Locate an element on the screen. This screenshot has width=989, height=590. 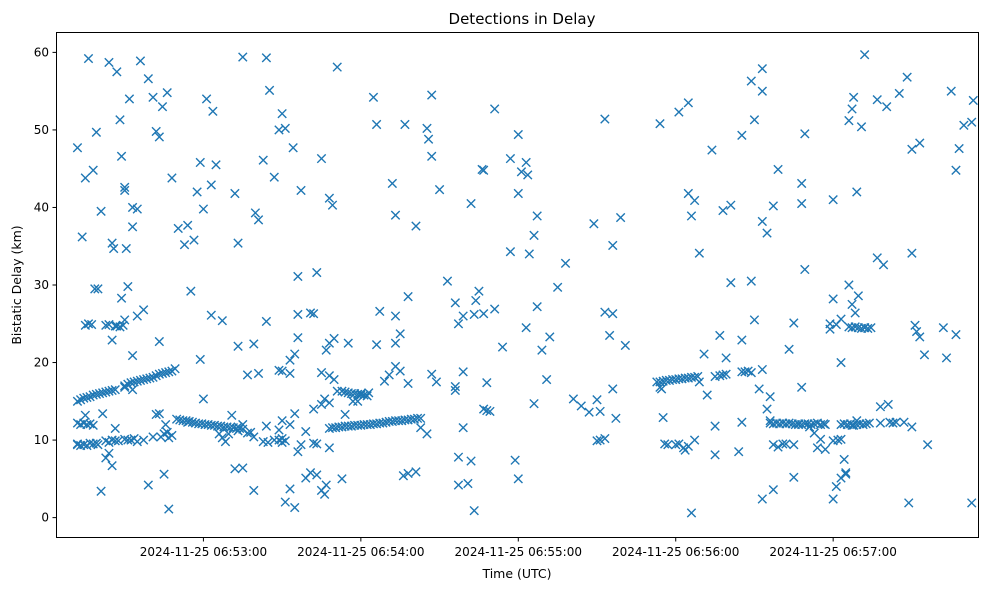
y-tick-label: 0 is located at coordinates (45, 518).